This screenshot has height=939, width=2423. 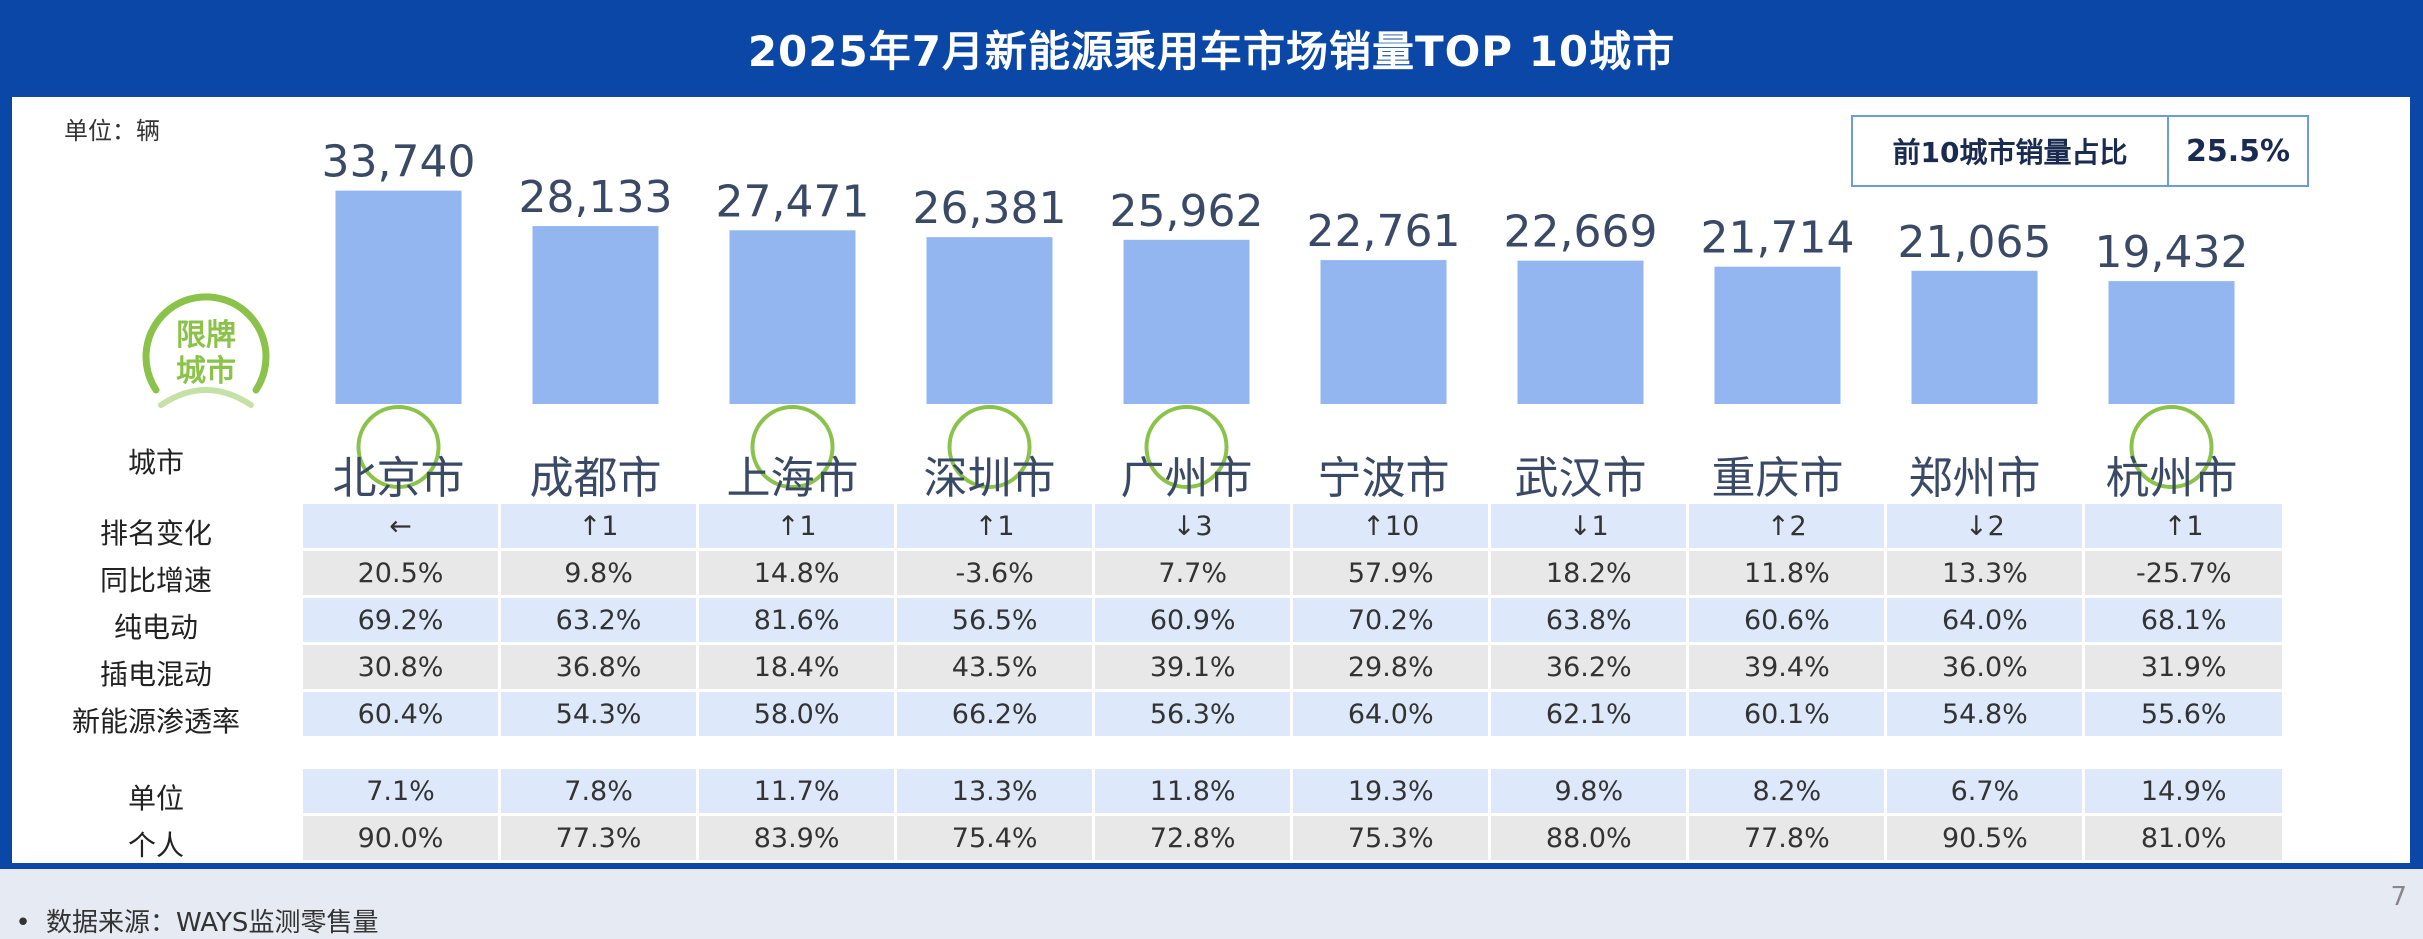 I want to click on unit-label: 单位：辆, so click(x=112, y=131).